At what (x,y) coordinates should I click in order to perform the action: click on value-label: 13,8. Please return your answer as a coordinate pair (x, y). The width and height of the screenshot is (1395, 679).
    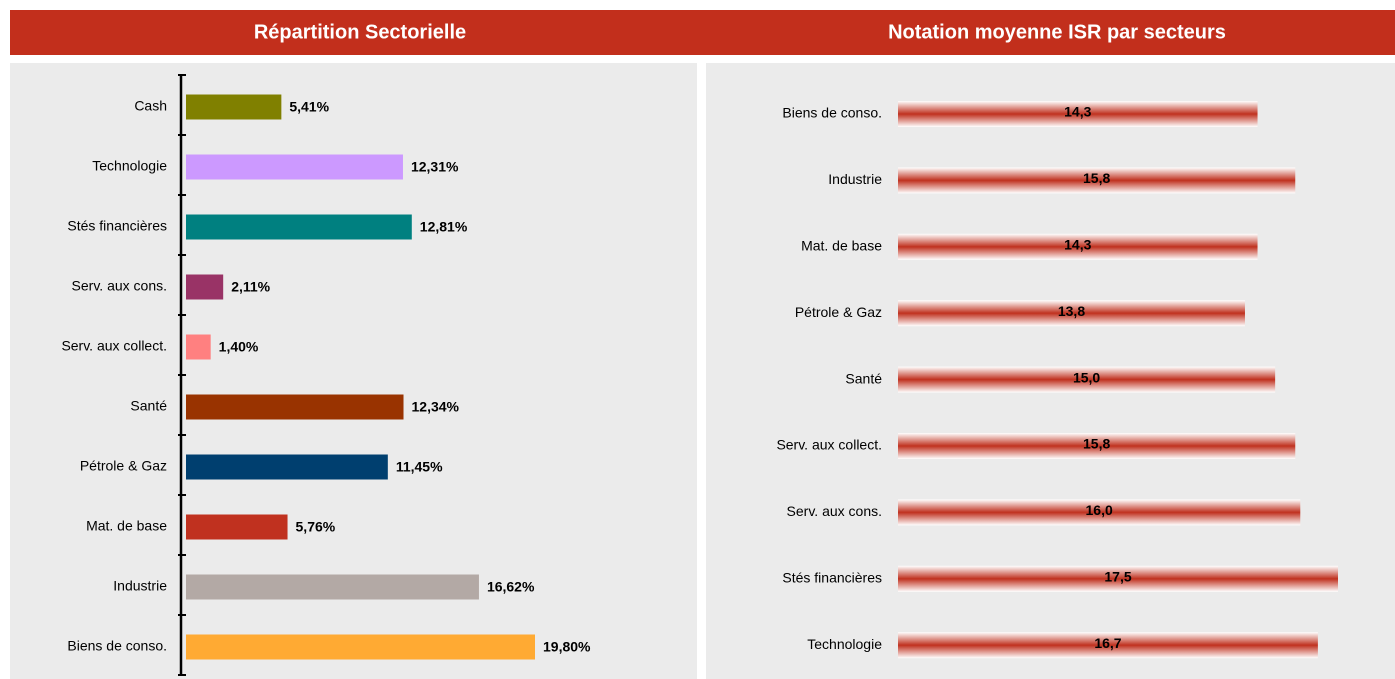
    Looking at the image, I should click on (1071, 311).